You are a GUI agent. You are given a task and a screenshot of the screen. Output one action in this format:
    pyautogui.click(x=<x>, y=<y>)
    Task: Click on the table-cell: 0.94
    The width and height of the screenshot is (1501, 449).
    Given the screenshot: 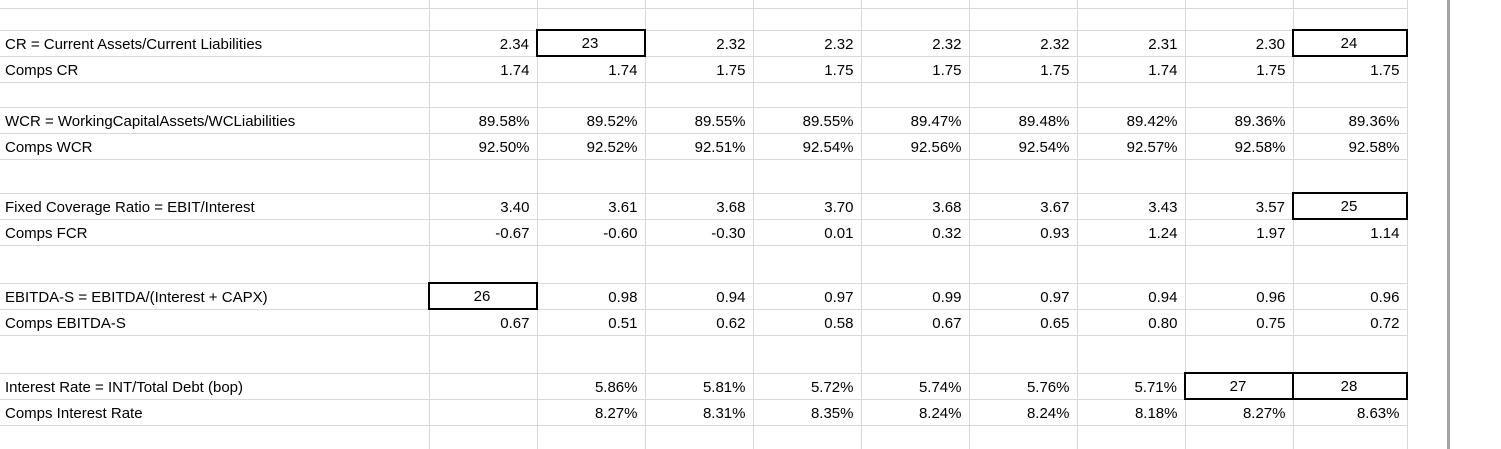 What is the action you would take?
    pyautogui.click(x=699, y=296)
    